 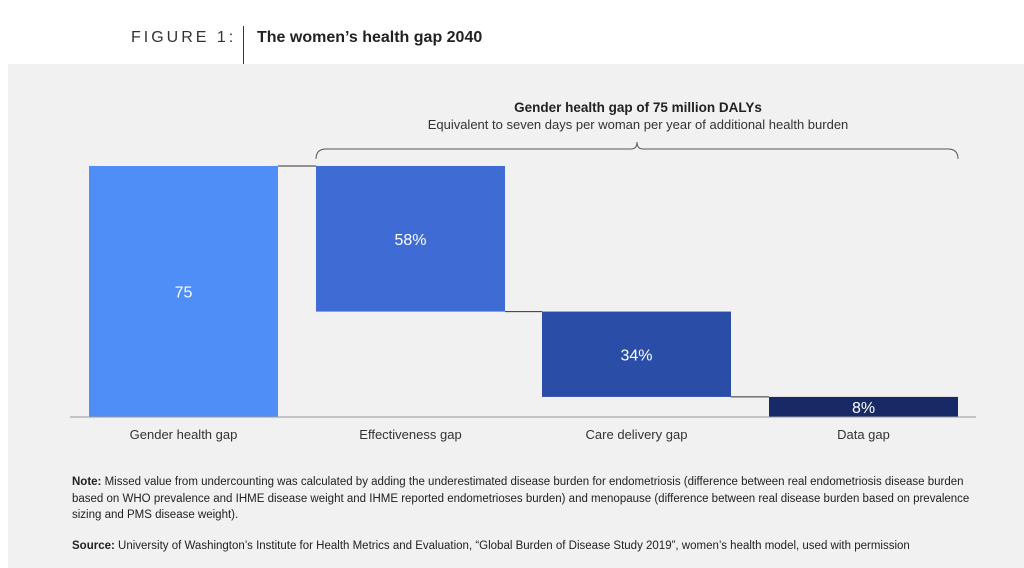 I want to click on figure-title: The women’s health gap 2040, so click(x=370, y=37).